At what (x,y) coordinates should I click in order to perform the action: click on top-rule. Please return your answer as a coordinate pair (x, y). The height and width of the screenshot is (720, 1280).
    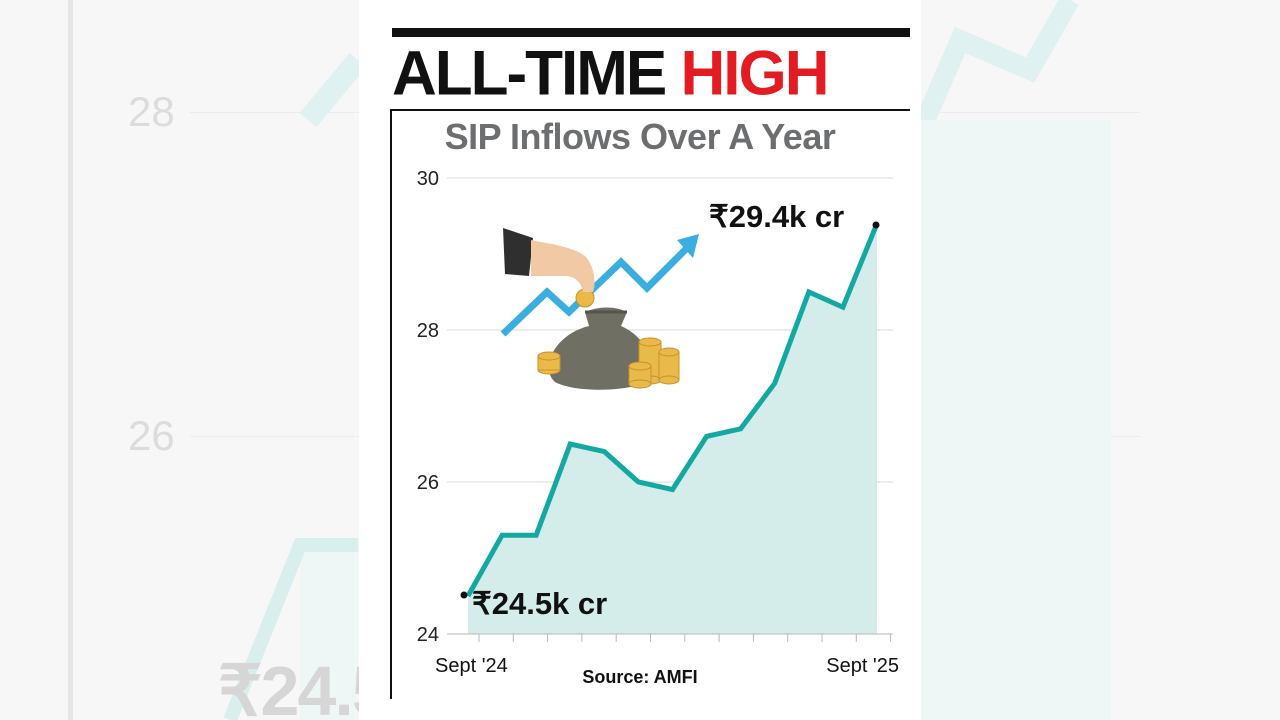
    Looking at the image, I should click on (651, 32).